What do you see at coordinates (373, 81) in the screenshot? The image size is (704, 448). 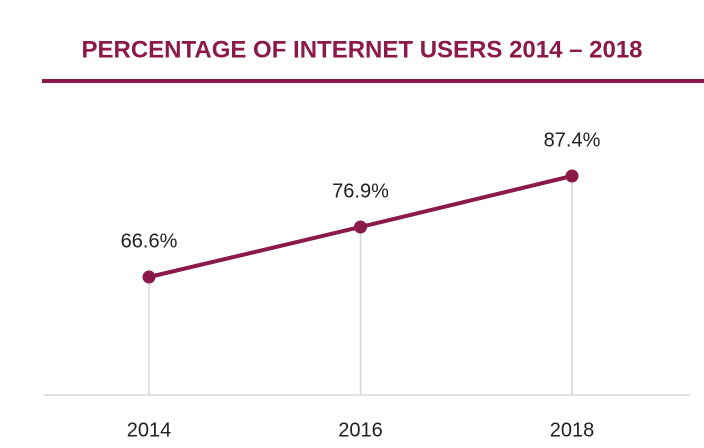 I see `title-rule` at bounding box center [373, 81].